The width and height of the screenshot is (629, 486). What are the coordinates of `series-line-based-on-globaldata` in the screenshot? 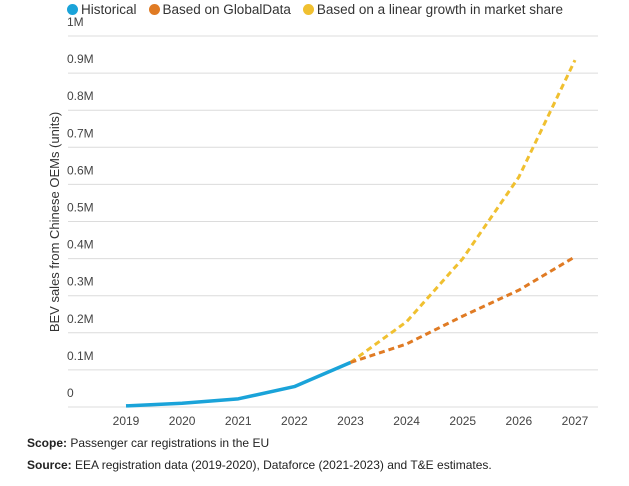 It's located at (463, 309).